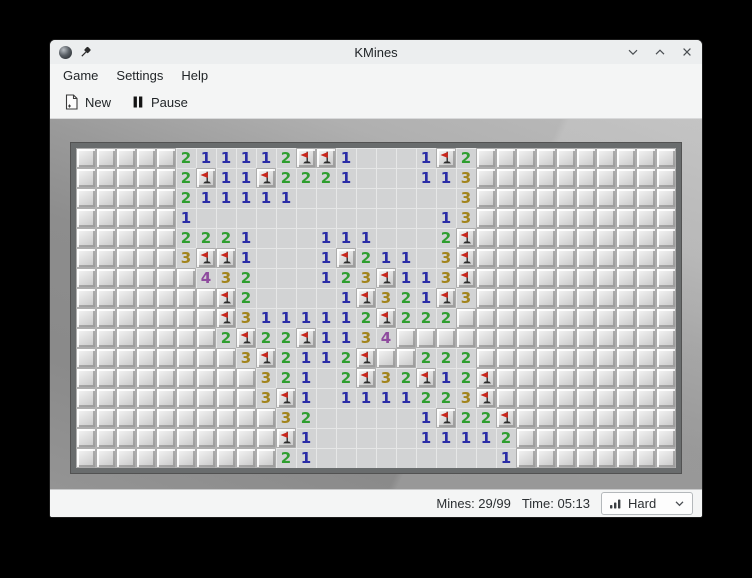  Describe the element at coordinates (206, 278) in the screenshot. I see `cell: 4` at that location.